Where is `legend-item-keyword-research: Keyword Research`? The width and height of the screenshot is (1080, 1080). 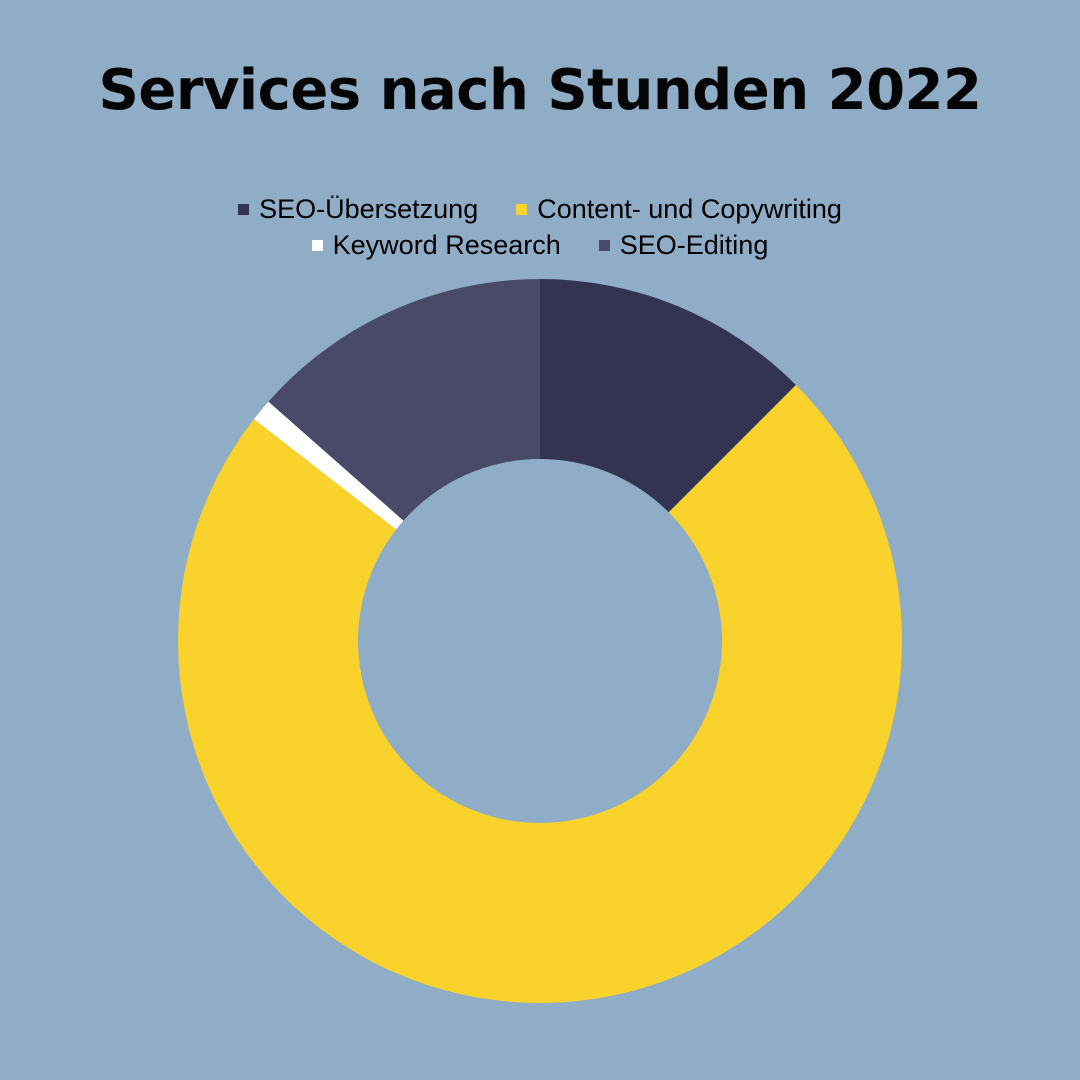
legend-item-keyword-research: Keyword Research is located at coordinates (436, 245).